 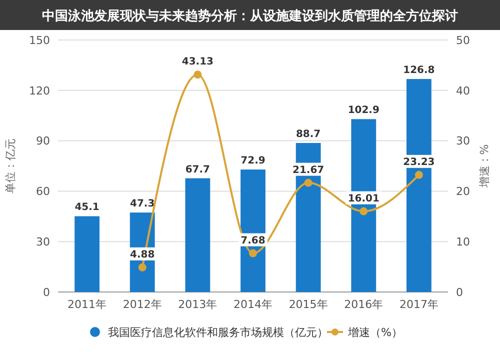 I want to click on x-tick-label: 2011年, so click(x=87, y=304).